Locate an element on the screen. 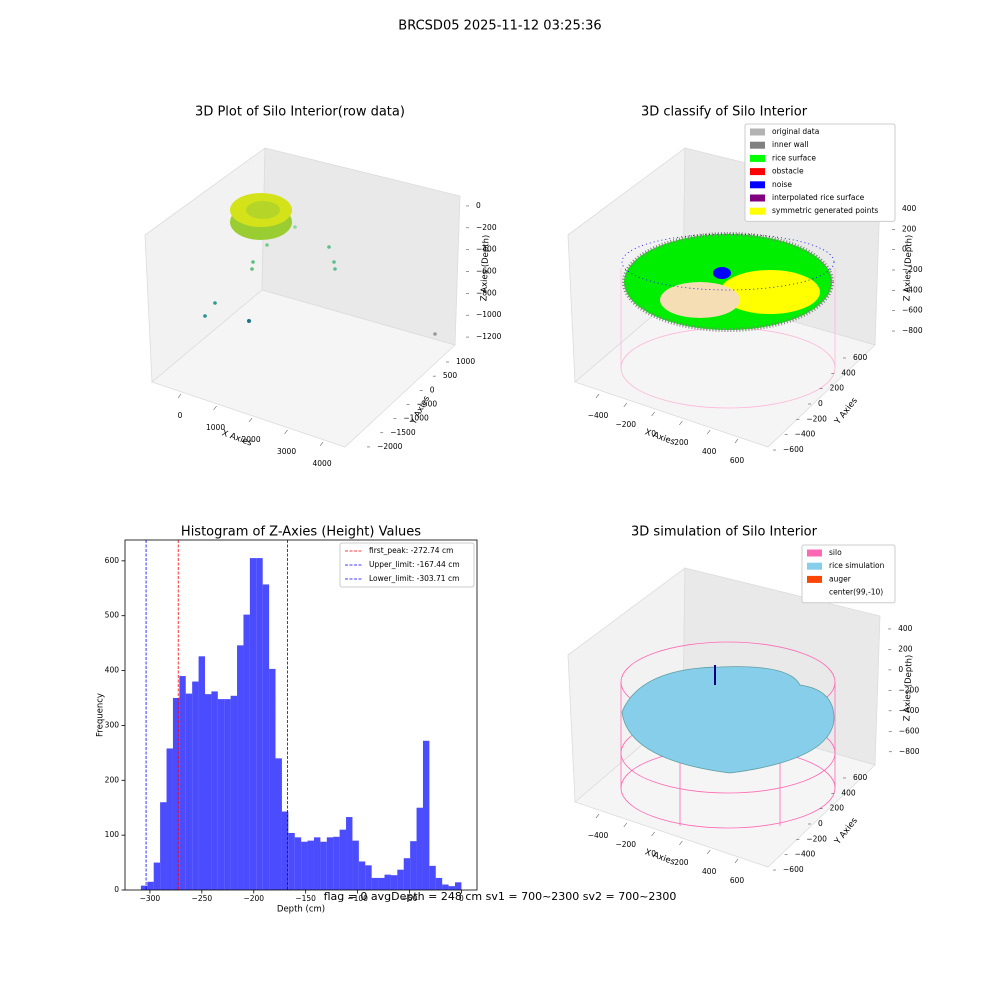 The height and width of the screenshot is (1000, 1000). y-tick-label: −1000 is located at coordinates (416, 418).